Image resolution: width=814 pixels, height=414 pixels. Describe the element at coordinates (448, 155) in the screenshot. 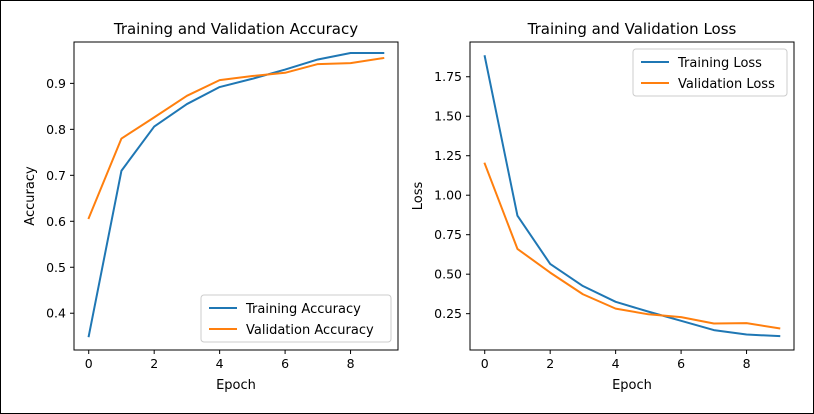

I see `y-tick-label: 1.25` at that location.